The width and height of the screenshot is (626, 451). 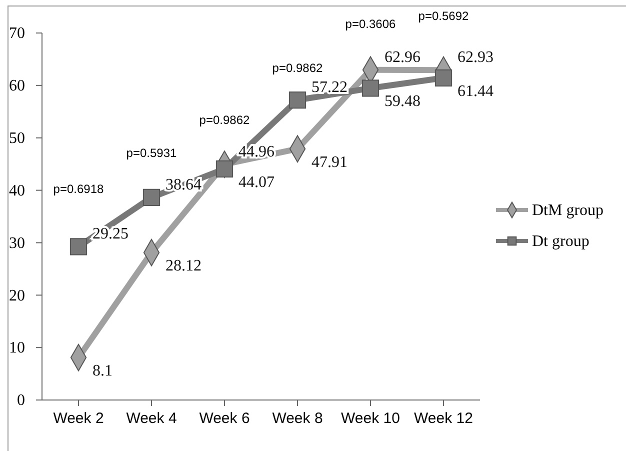 What do you see at coordinates (402, 101) in the screenshot?
I see `data-label: 59.48` at bounding box center [402, 101].